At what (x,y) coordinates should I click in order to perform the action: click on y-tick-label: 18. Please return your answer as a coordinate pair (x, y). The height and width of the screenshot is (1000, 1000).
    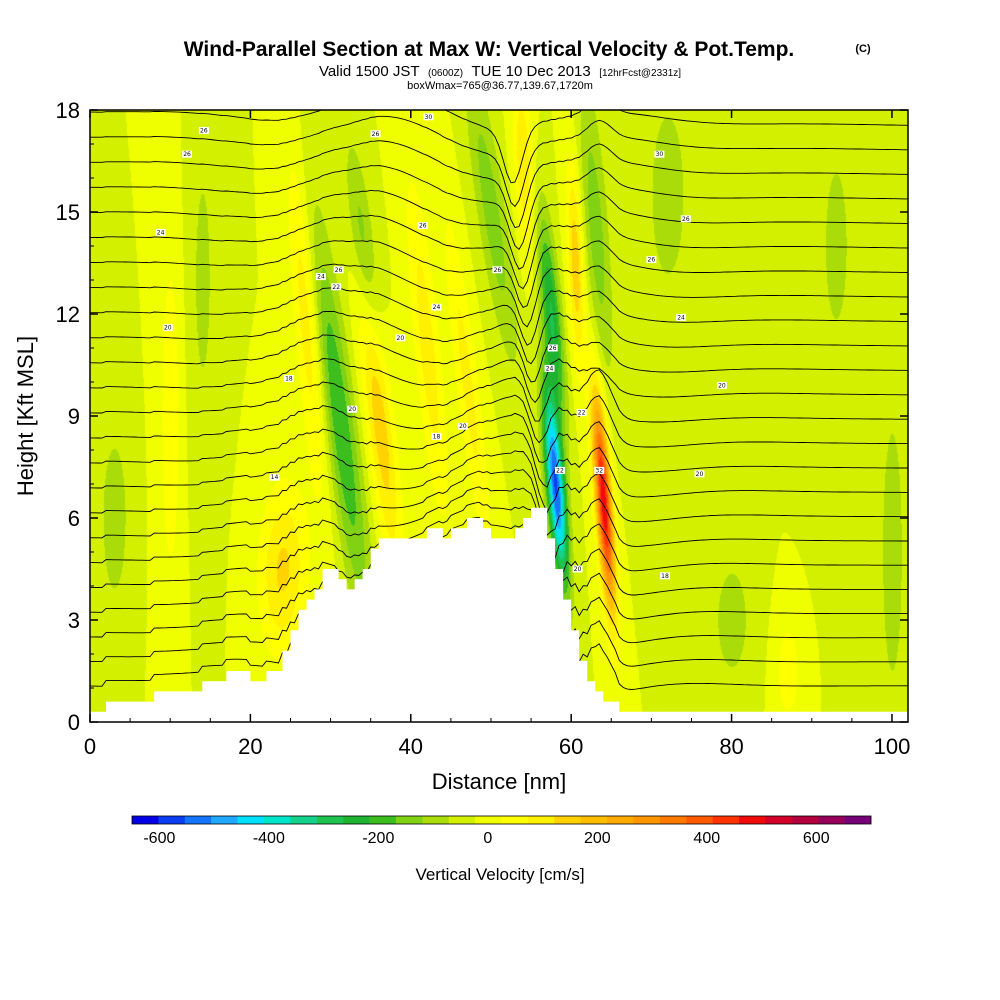
    Looking at the image, I should click on (68, 110).